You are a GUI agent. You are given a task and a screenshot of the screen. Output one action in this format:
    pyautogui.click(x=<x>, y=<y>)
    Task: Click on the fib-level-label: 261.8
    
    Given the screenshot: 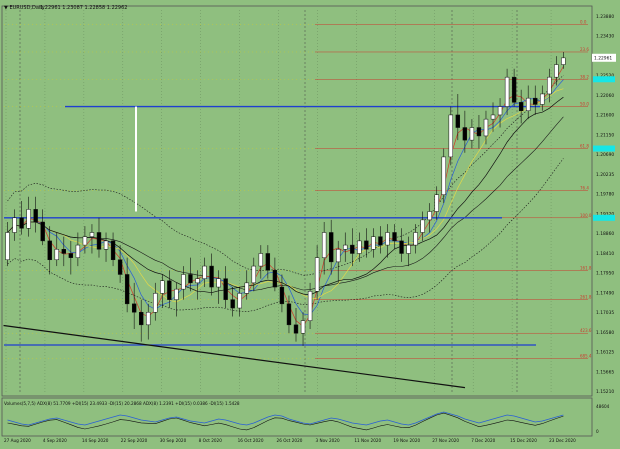 What is the action you would take?
    pyautogui.click(x=586, y=297)
    